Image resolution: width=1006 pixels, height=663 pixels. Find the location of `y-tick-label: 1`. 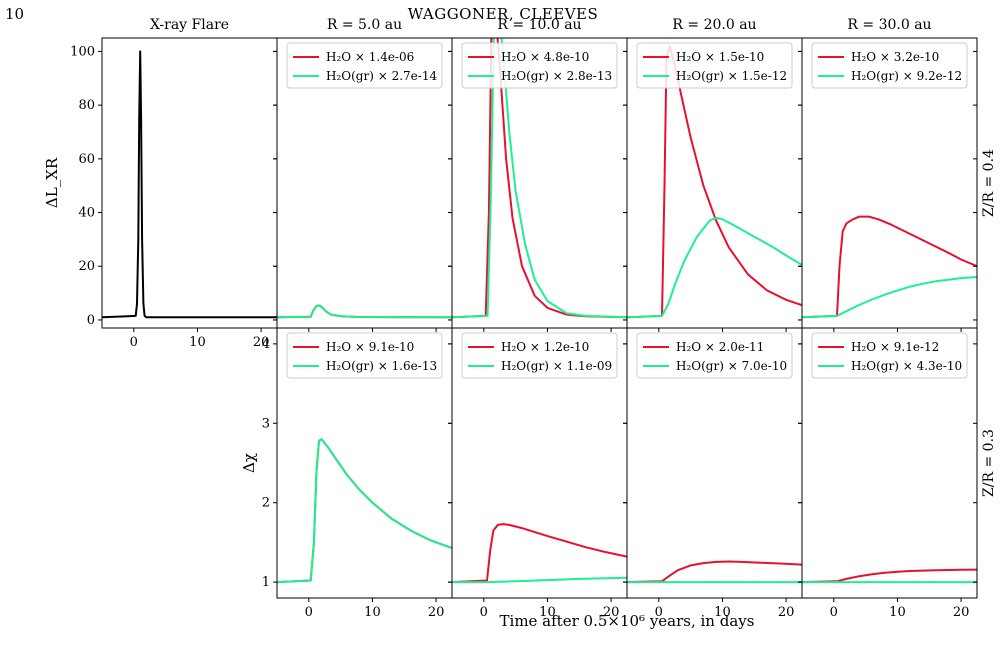

y-tick-label: 1 is located at coordinates (266, 582).